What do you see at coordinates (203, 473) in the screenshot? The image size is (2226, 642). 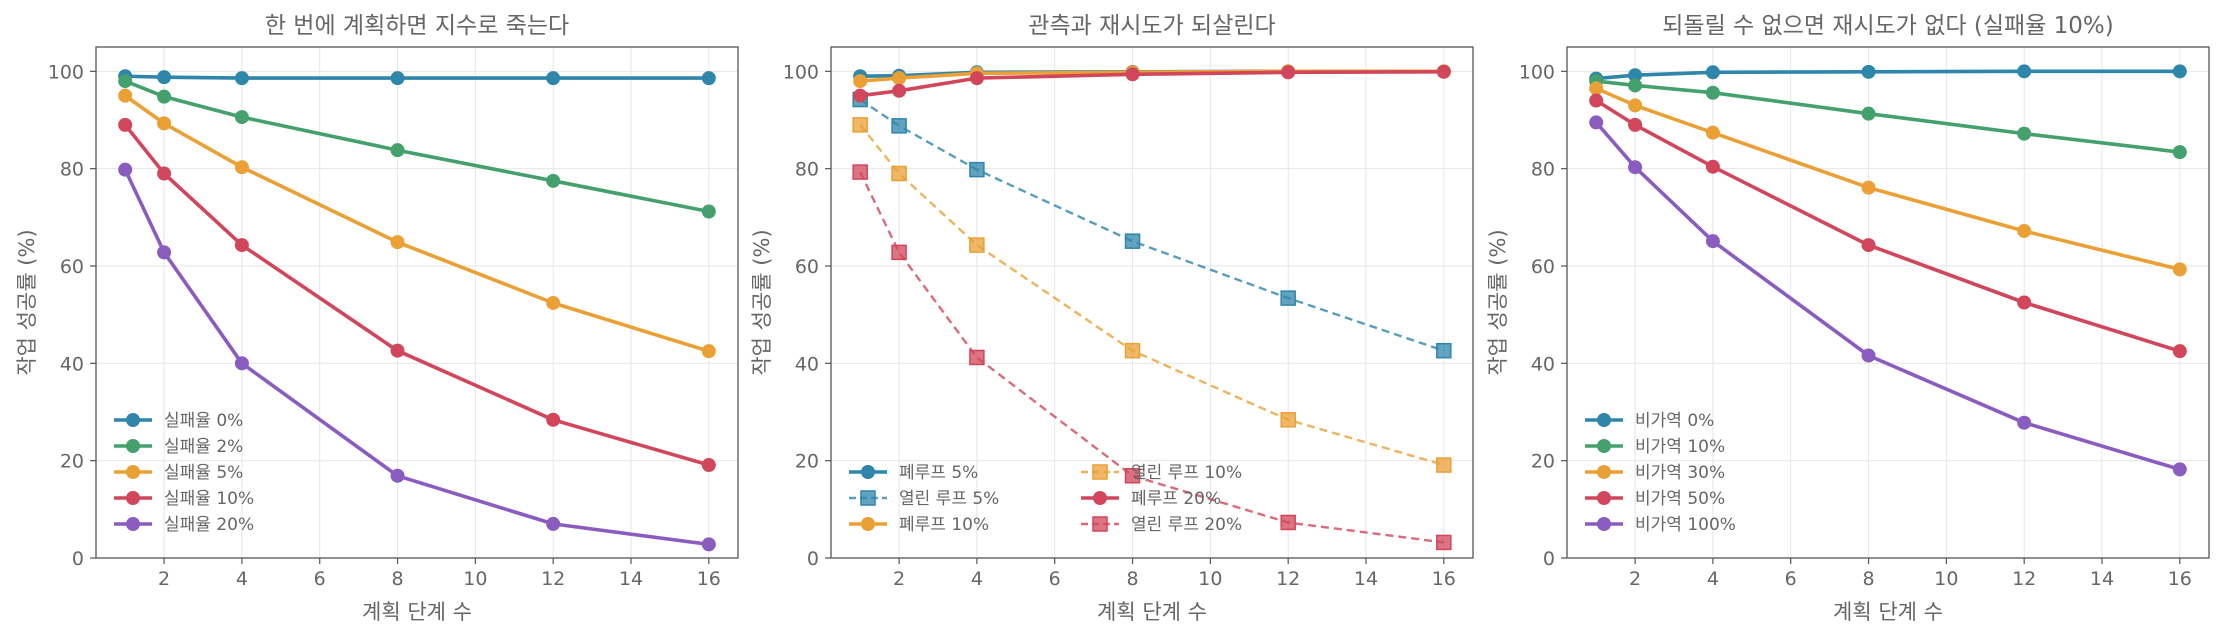 I see `legend-label: 실패율 5%` at bounding box center [203, 473].